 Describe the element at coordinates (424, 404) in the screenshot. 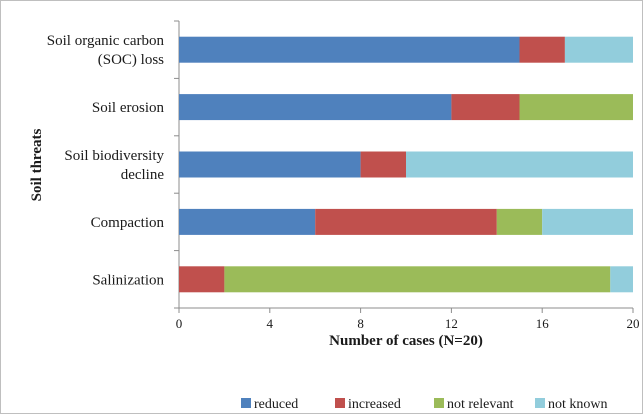

I see `legend: reduced increased not relevant not known` at that location.